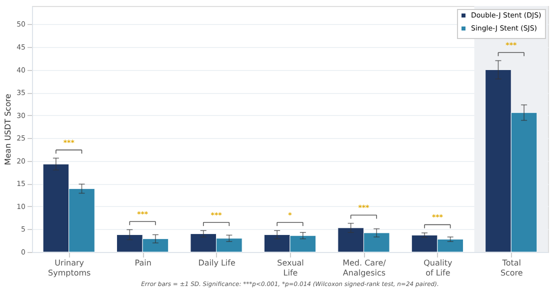 This screenshot has width=550, height=289. What do you see at coordinates (290, 268) in the screenshot?
I see `x-tick-label: Sexual Life` at bounding box center [290, 268].